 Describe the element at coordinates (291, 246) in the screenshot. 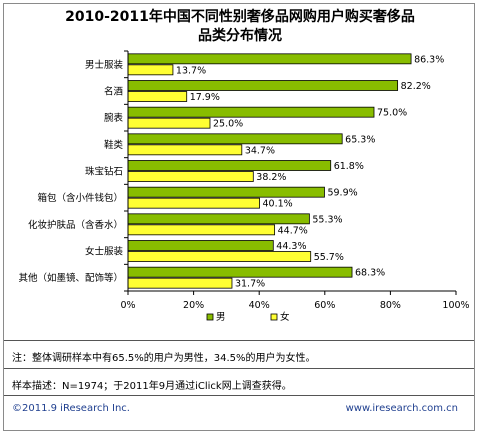

I see `data-label: 44.3%` at that location.